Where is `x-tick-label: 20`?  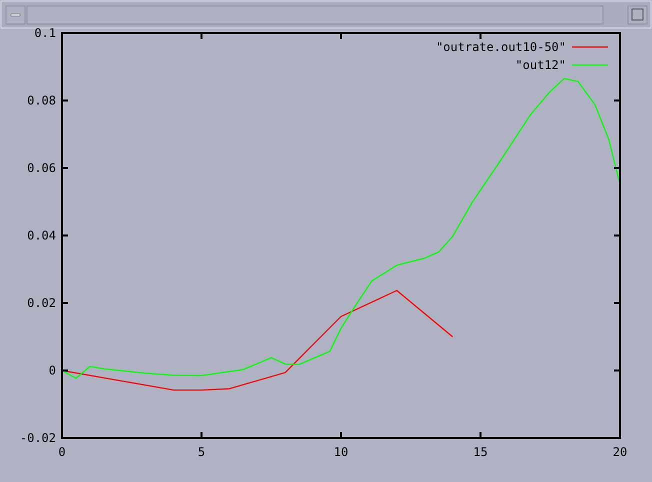
x-tick-label: 20 is located at coordinates (620, 452).